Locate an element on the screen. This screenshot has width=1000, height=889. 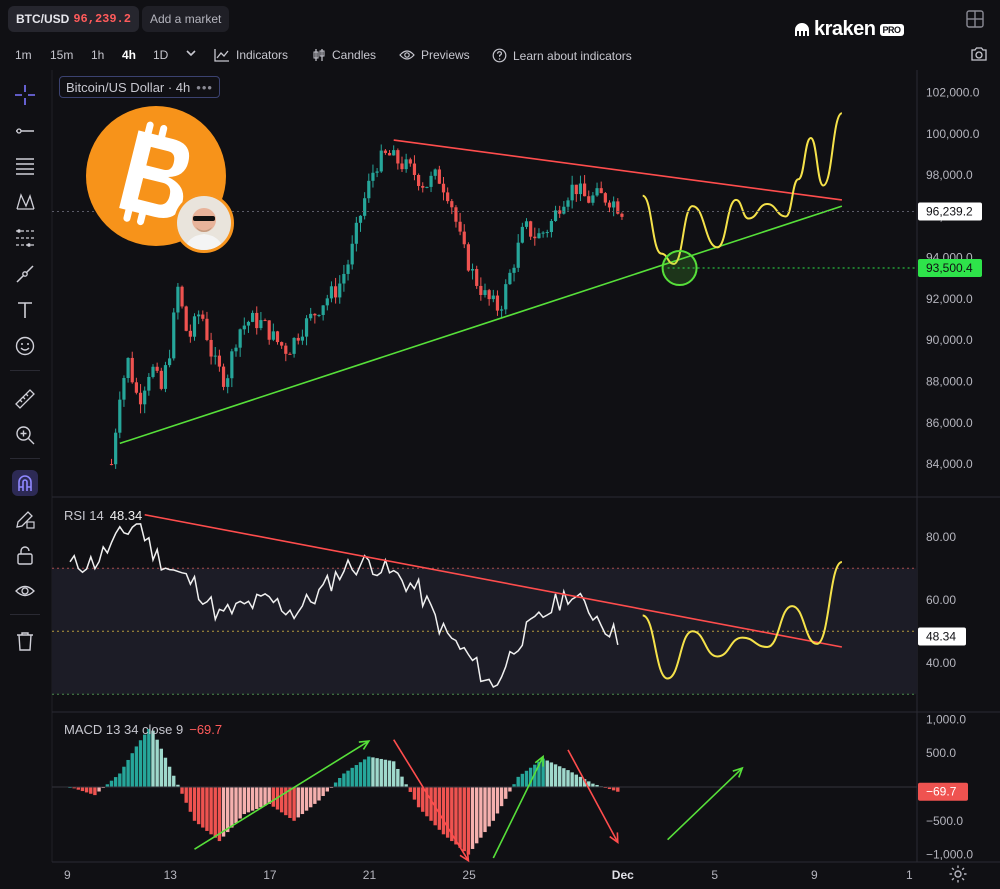
timeframe-1d: 1D is located at coordinates (161, 55).